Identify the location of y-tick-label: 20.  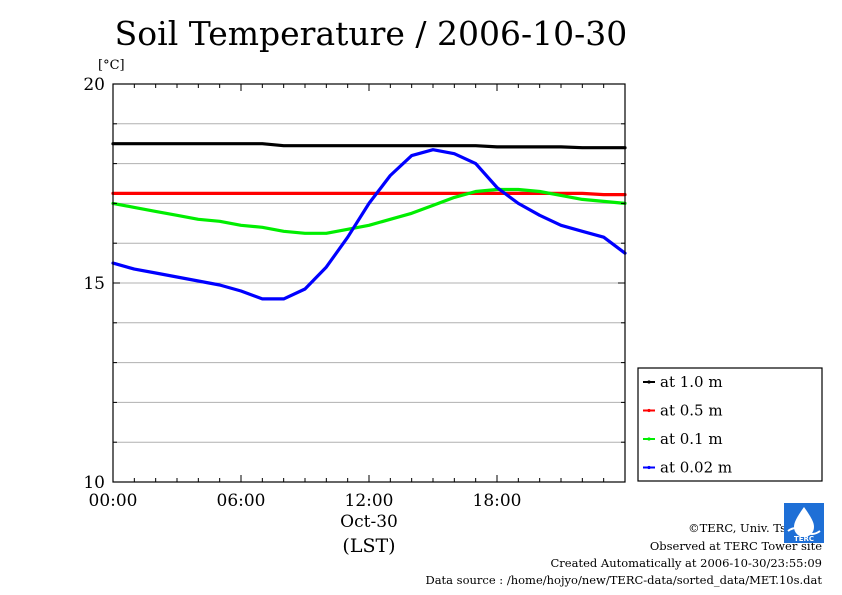
(94, 85).